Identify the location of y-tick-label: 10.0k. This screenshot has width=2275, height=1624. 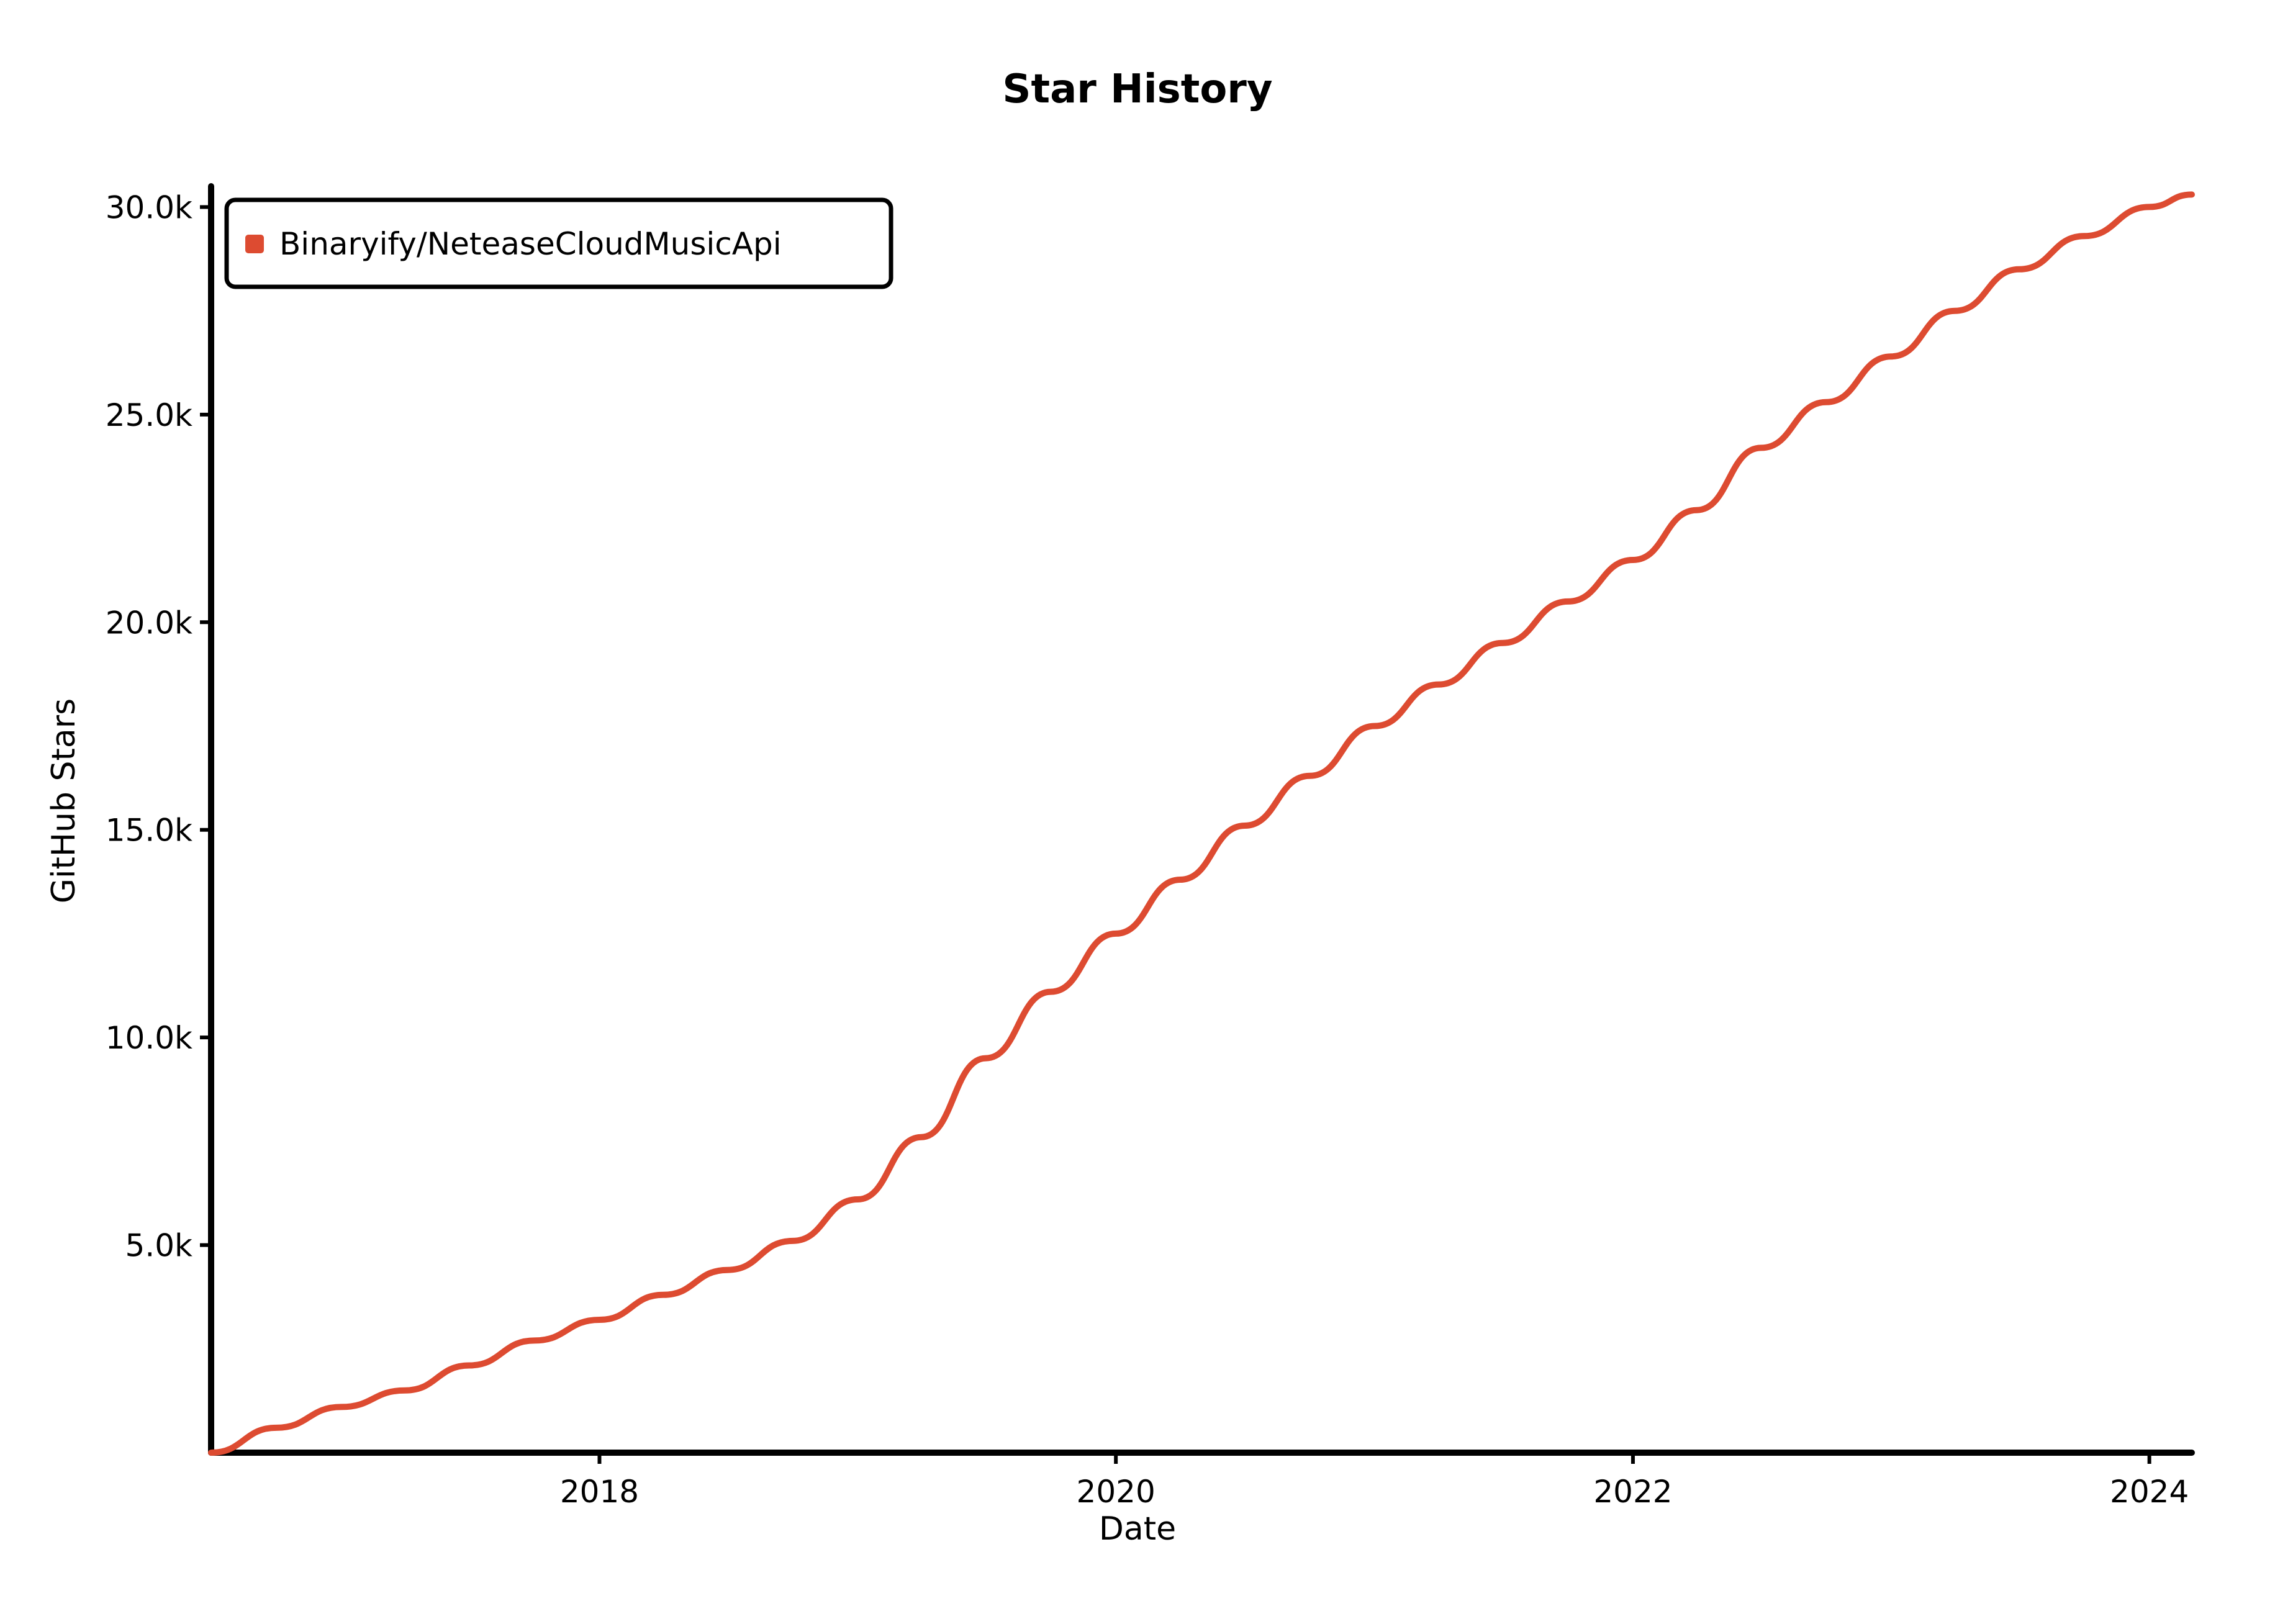
(149, 1038).